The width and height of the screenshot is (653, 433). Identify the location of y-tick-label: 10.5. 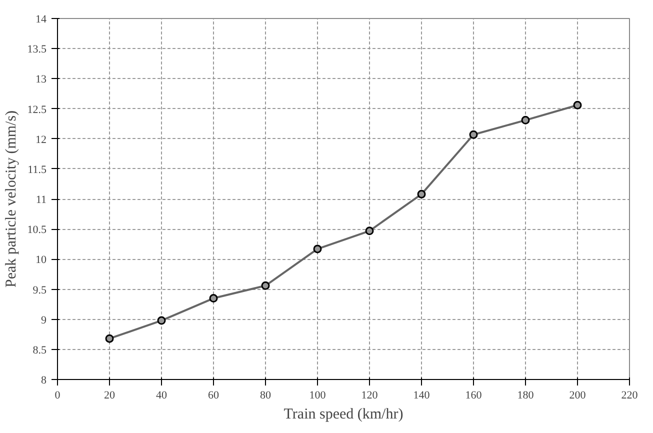
(37, 230).